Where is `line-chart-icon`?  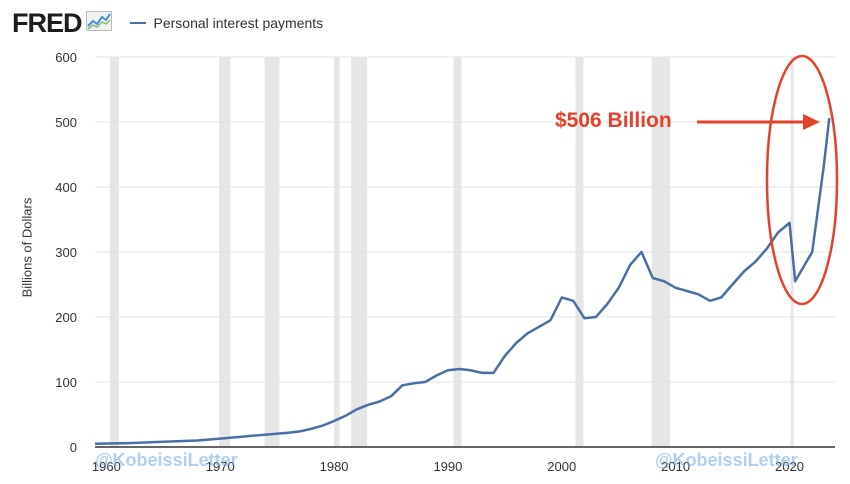 line-chart-icon is located at coordinates (98, 23).